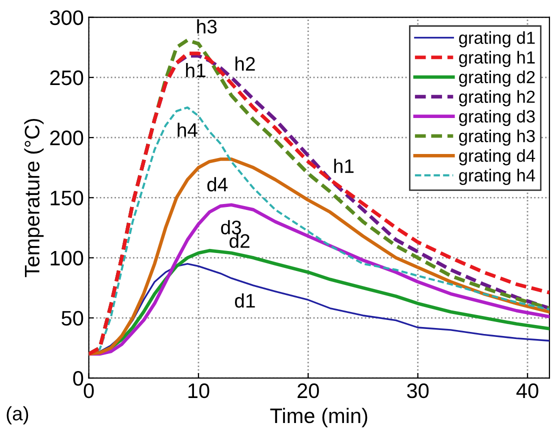  I want to click on annotation: d1, so click(244, 300).